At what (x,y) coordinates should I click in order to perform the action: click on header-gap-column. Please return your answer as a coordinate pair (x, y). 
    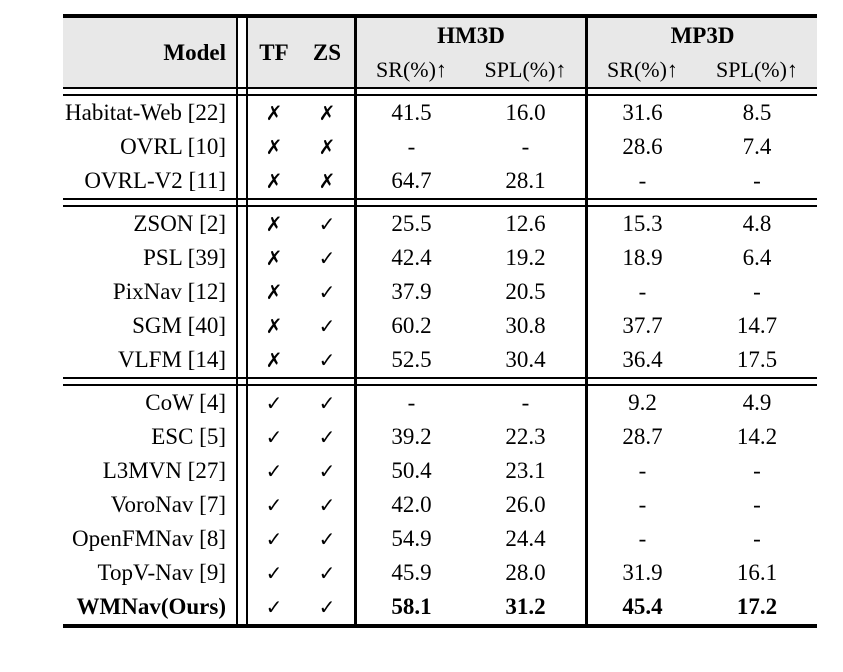
    Looking at the image, I should click on (242, 52).